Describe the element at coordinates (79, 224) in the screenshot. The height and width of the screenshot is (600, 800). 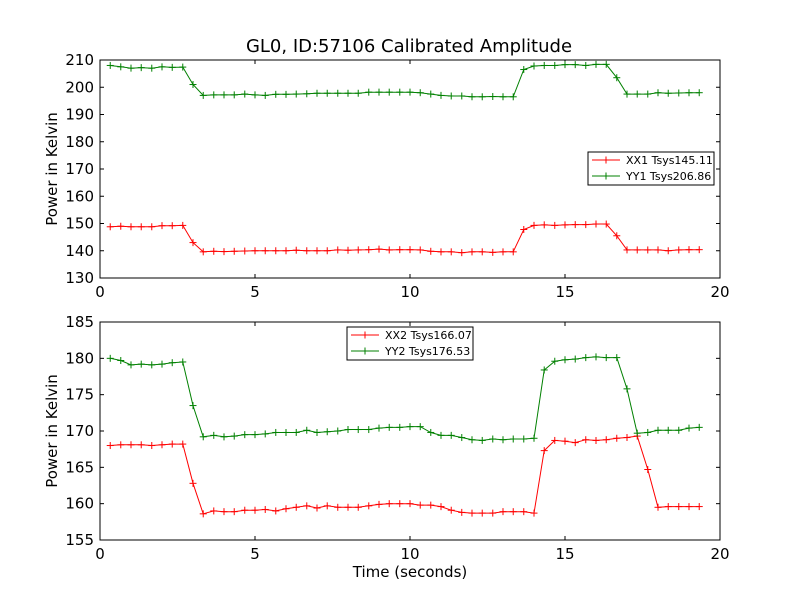
I see `top-y-tick-label: 150` at that location.